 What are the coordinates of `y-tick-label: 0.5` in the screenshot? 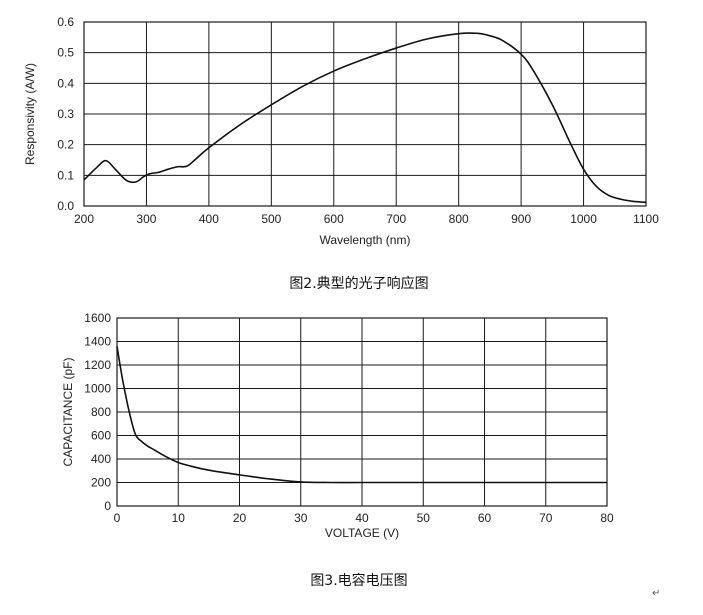 It's located at (65, 53).